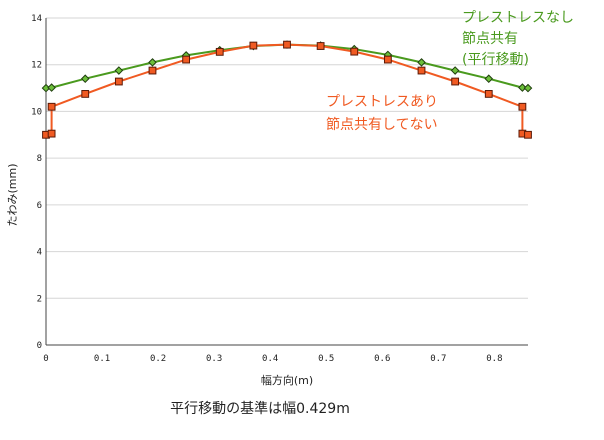 This screenshot has width=604, height=440. What do you see at coordinates (102, 359) in the screenshot?
I see `x-tick-label: 0.1` at bounding box center [102, 359].